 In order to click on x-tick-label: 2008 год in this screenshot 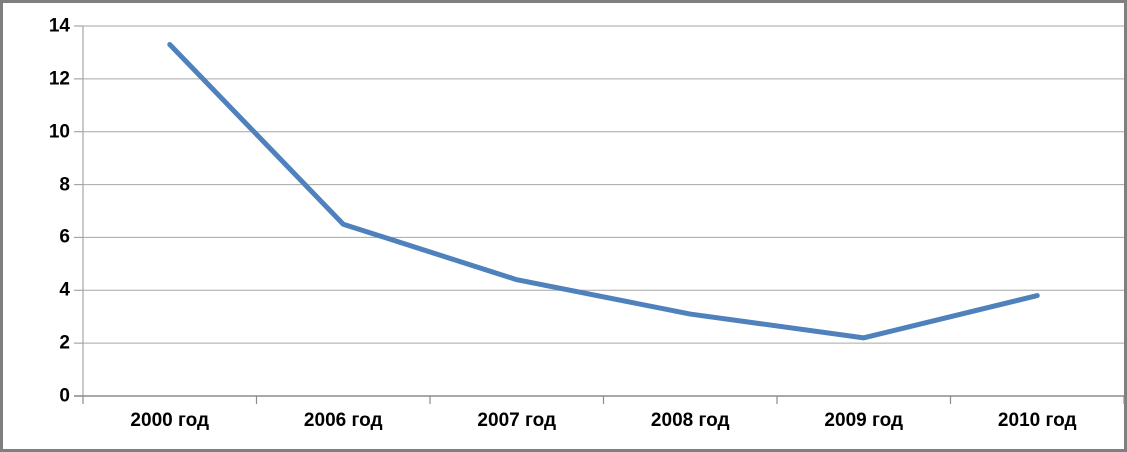, I will do `click(690, 420)`.